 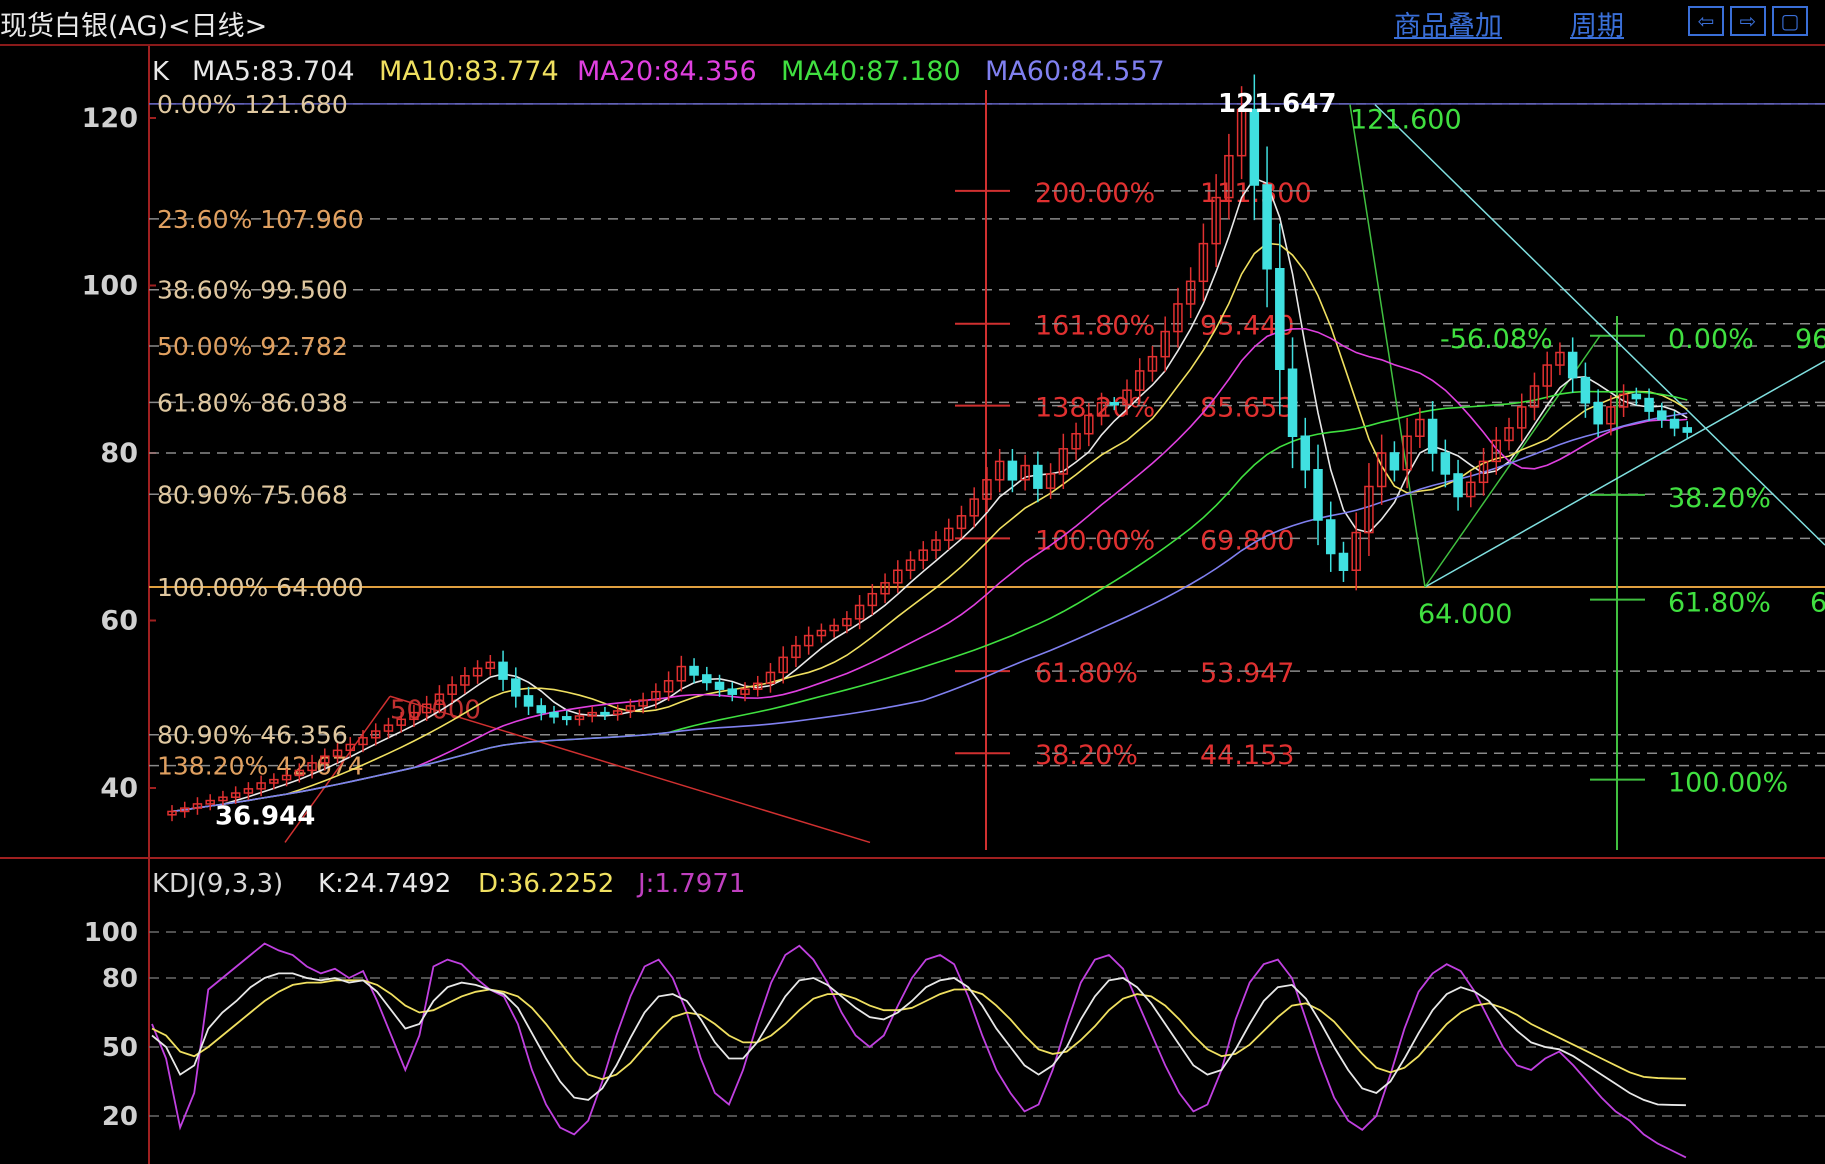 I want to click on left-fib-label: 100.00% 64.000, so click(x=260, y=587).